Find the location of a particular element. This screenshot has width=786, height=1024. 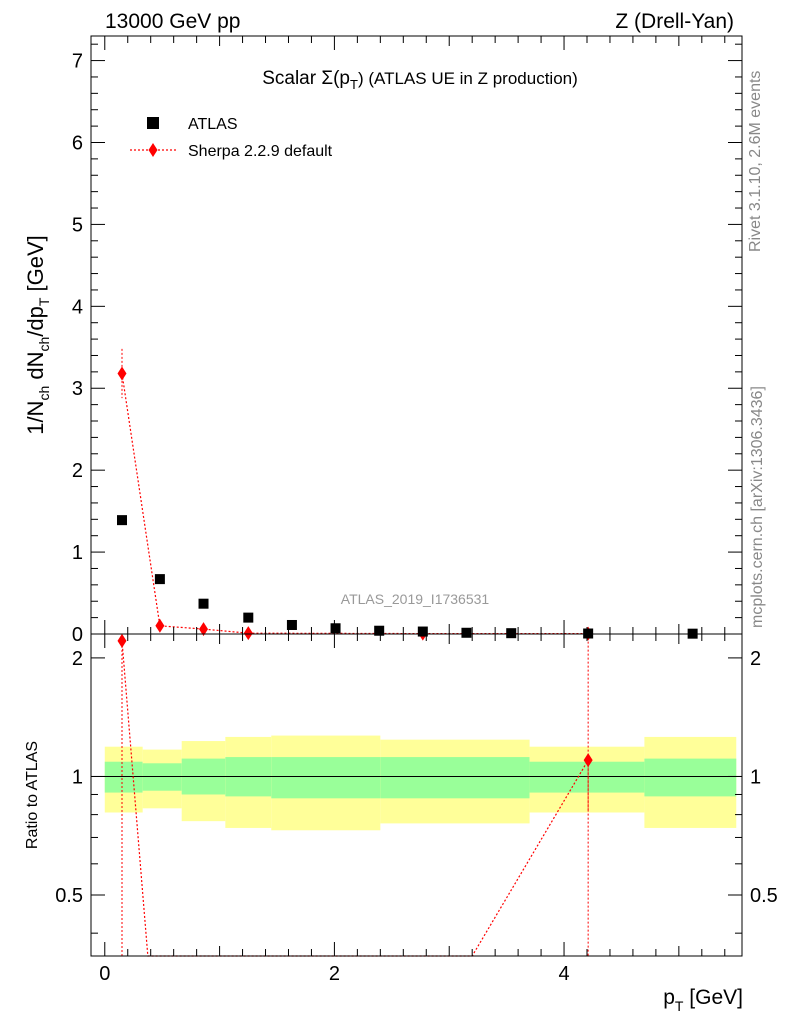

legend-label-atlas: ATLAS is located at coordinates (213, 124).